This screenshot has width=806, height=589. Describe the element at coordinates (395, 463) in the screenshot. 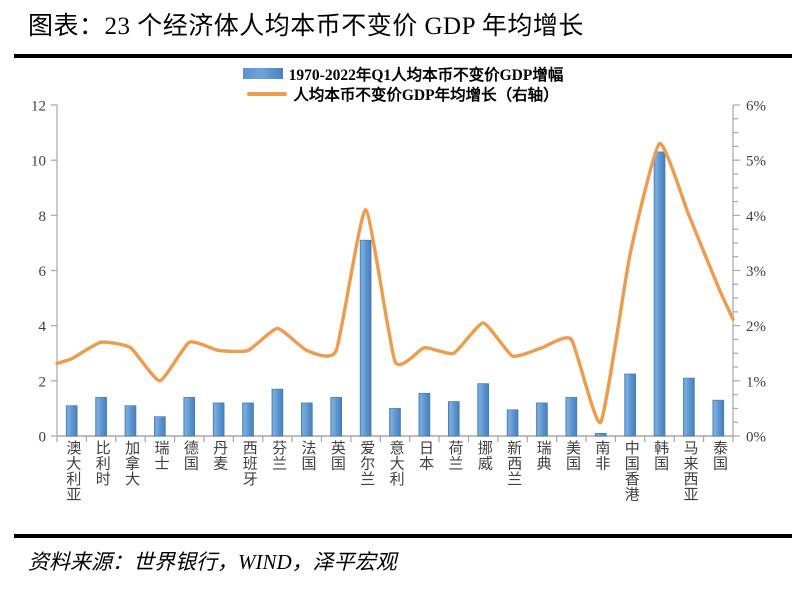

I see `x-axis-label: 意大利` at that location.